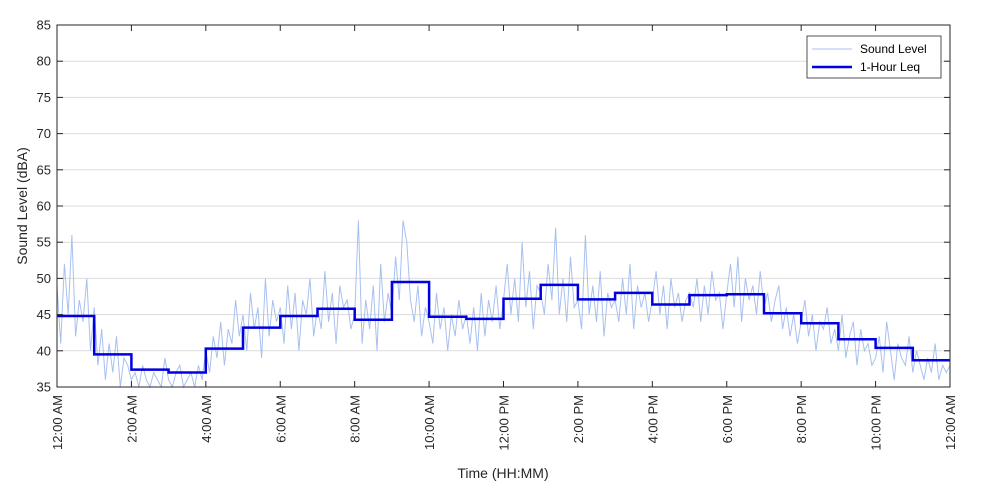 This screenshot has width=1000, height=500. I want to click on x-tick-label: 10:00 AM, so click(429, 422).